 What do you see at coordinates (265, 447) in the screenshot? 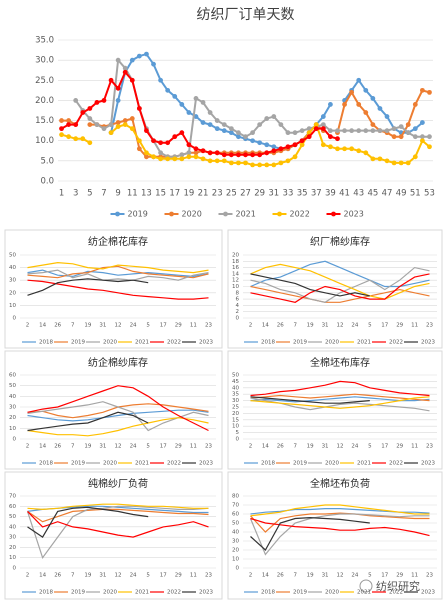
I see `x-tick-label: 14` at bounding box center [265, 447].